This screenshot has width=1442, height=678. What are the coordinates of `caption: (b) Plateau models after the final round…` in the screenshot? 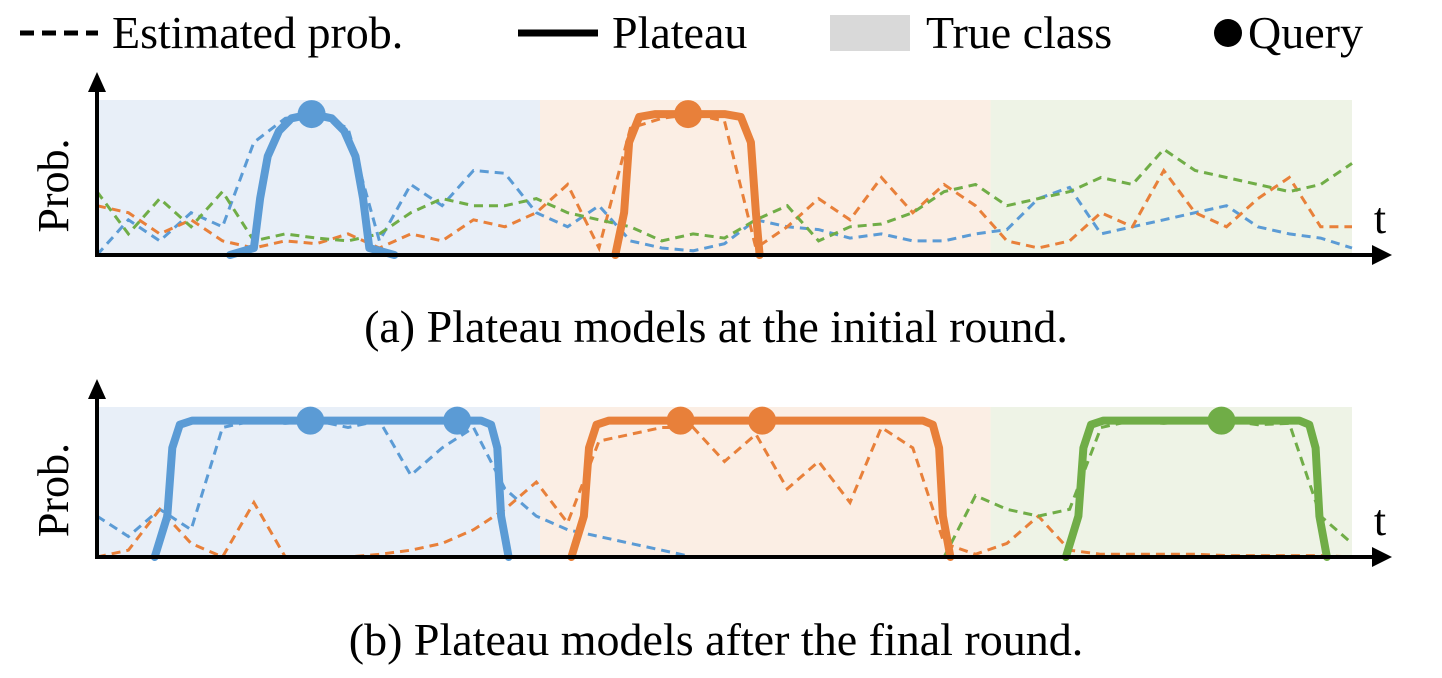 It's located at (716, 639).